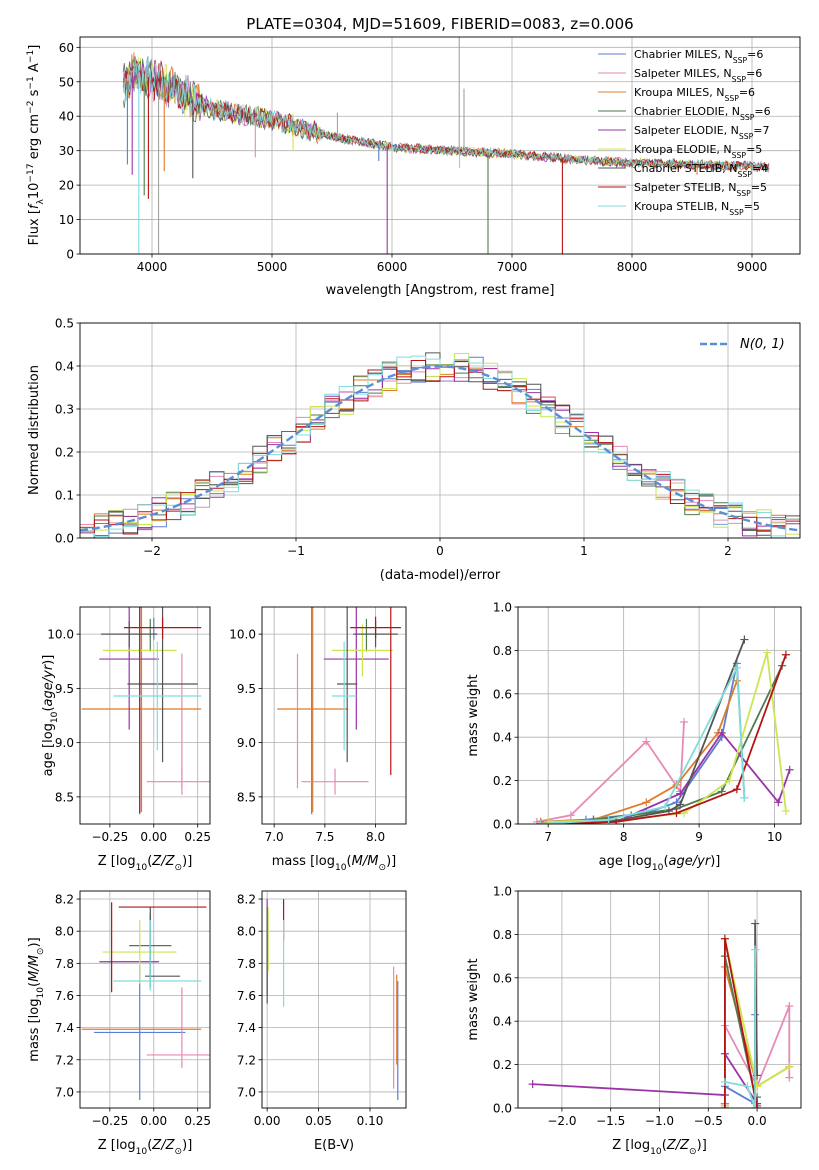 This screenshot has width=819, height=1170. Describe the element at coordinates (197, 1121) in the screenshot. I see `tick-label-x: 0.25` at that location.